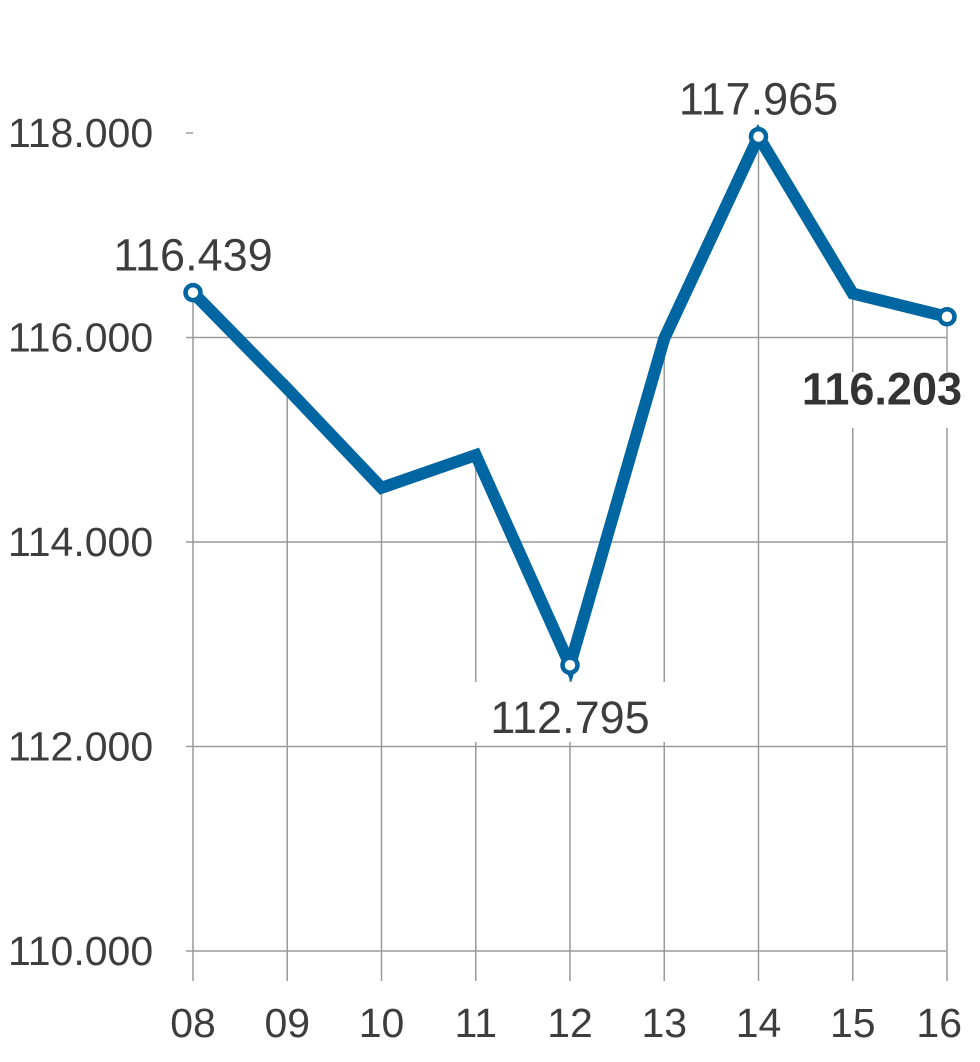 The width and height of the screenshot is (980, 1062). Describe the element at coordinates (882, 389) in the screenshot. I see `data-label: 116.203` at that location.